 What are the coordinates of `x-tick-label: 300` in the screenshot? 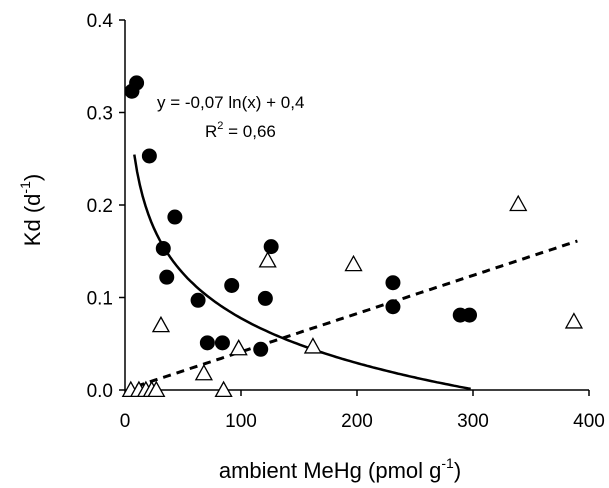 It's located at (473, 421).